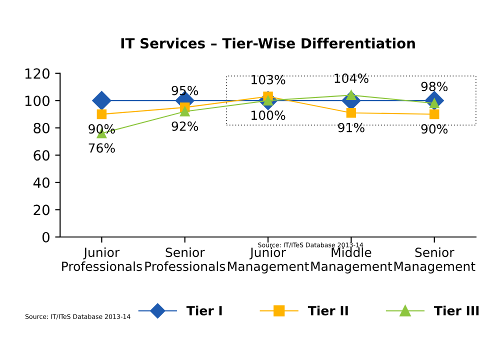  Describe the element at coordinates (456, 311) in the screenshot. I see `legend-label: Tier III` at that location.